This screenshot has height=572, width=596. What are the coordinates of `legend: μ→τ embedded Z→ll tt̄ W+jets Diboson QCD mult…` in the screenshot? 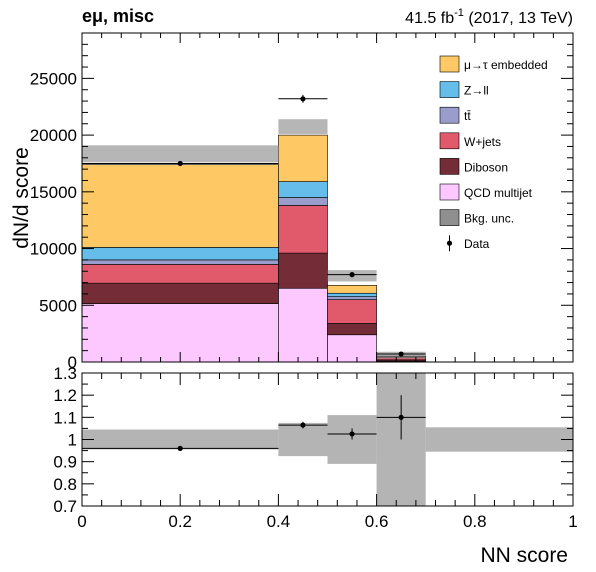 It's located at (493, 153).